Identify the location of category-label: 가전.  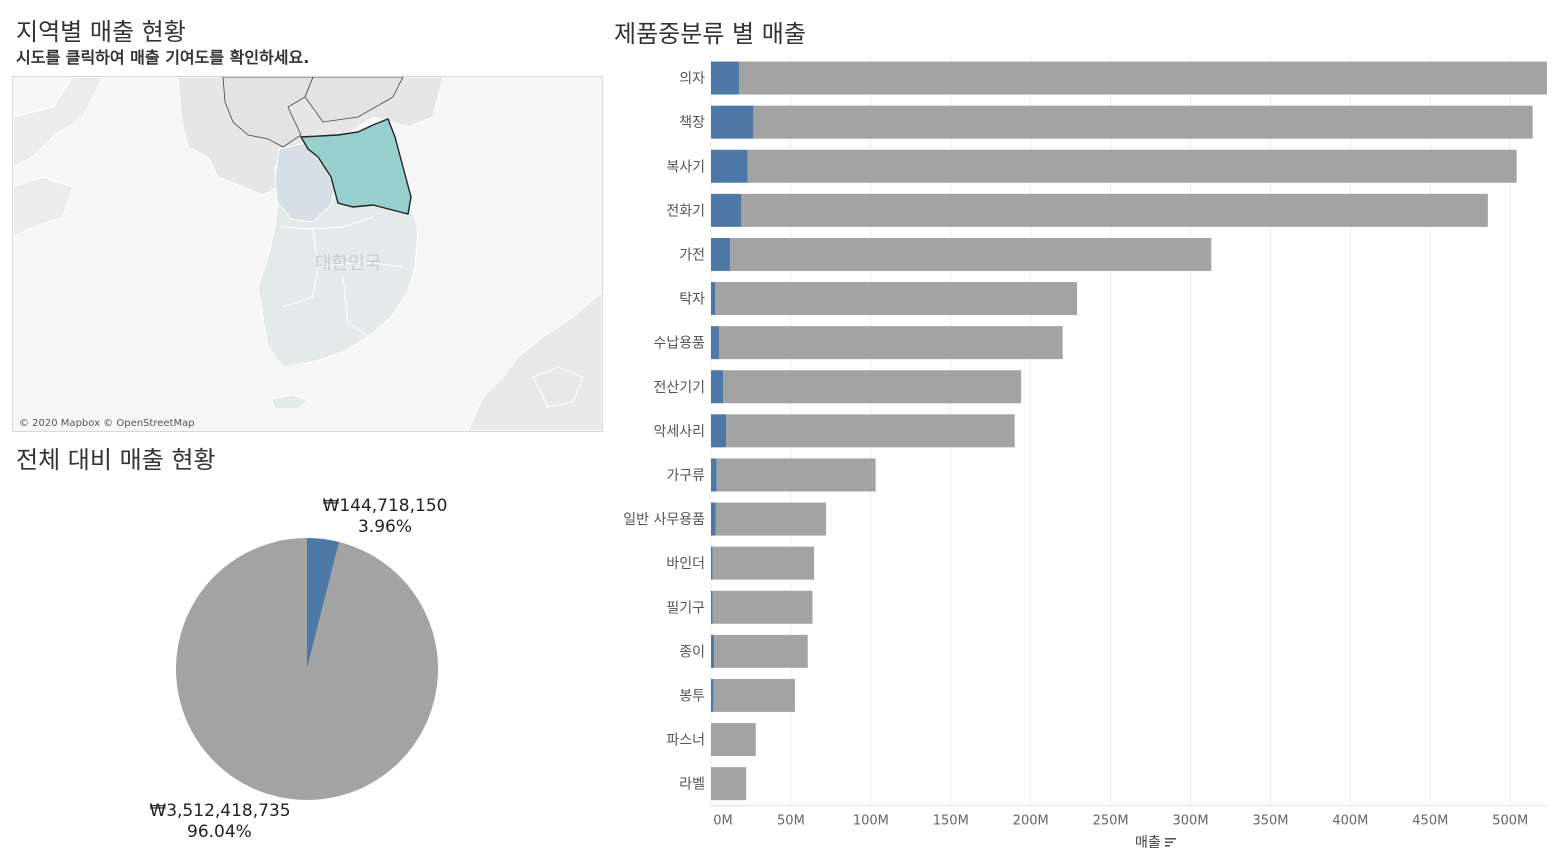
(692, 255).